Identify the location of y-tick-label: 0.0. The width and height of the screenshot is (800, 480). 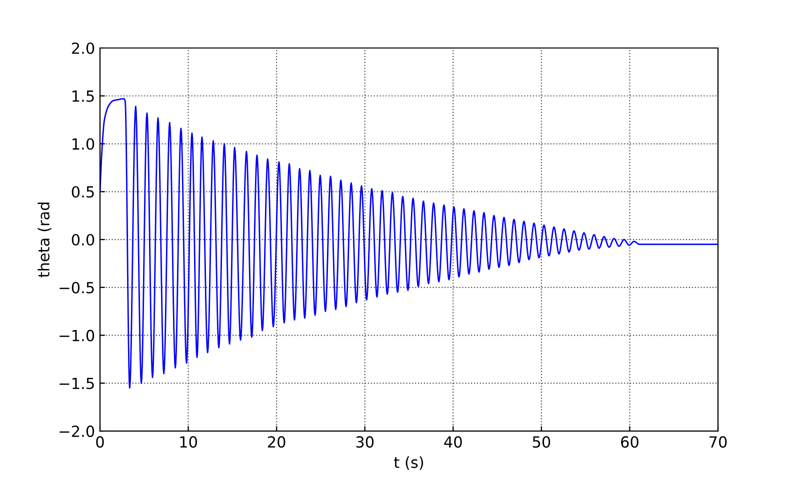
(83, 240).